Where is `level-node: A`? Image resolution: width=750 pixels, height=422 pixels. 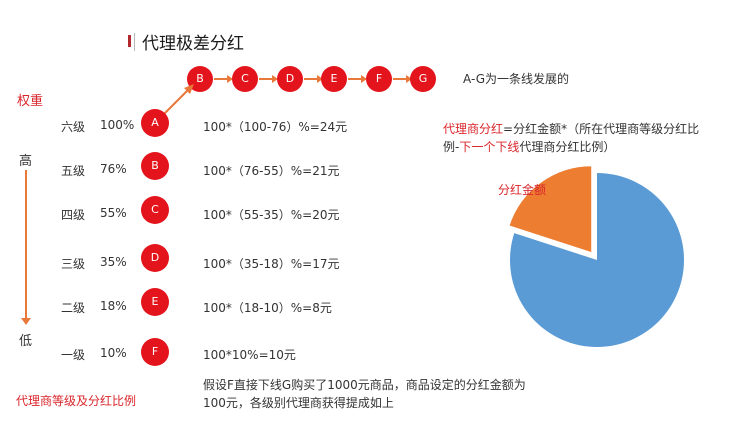
level-node: A is located at coordinates (155, 123).